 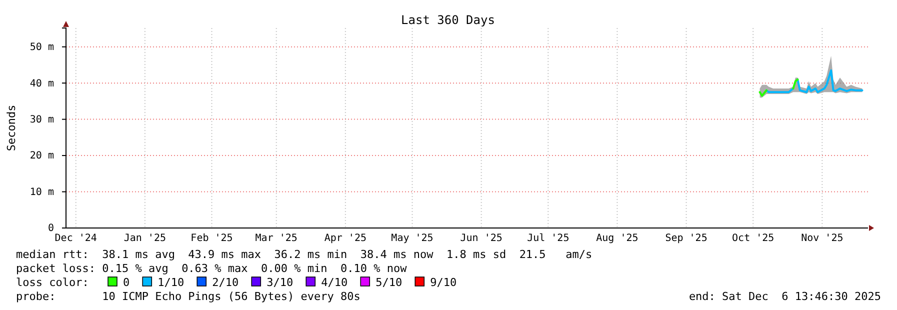 I want to click on x-tick-label: Sep '25, so click(x=686, y=238).